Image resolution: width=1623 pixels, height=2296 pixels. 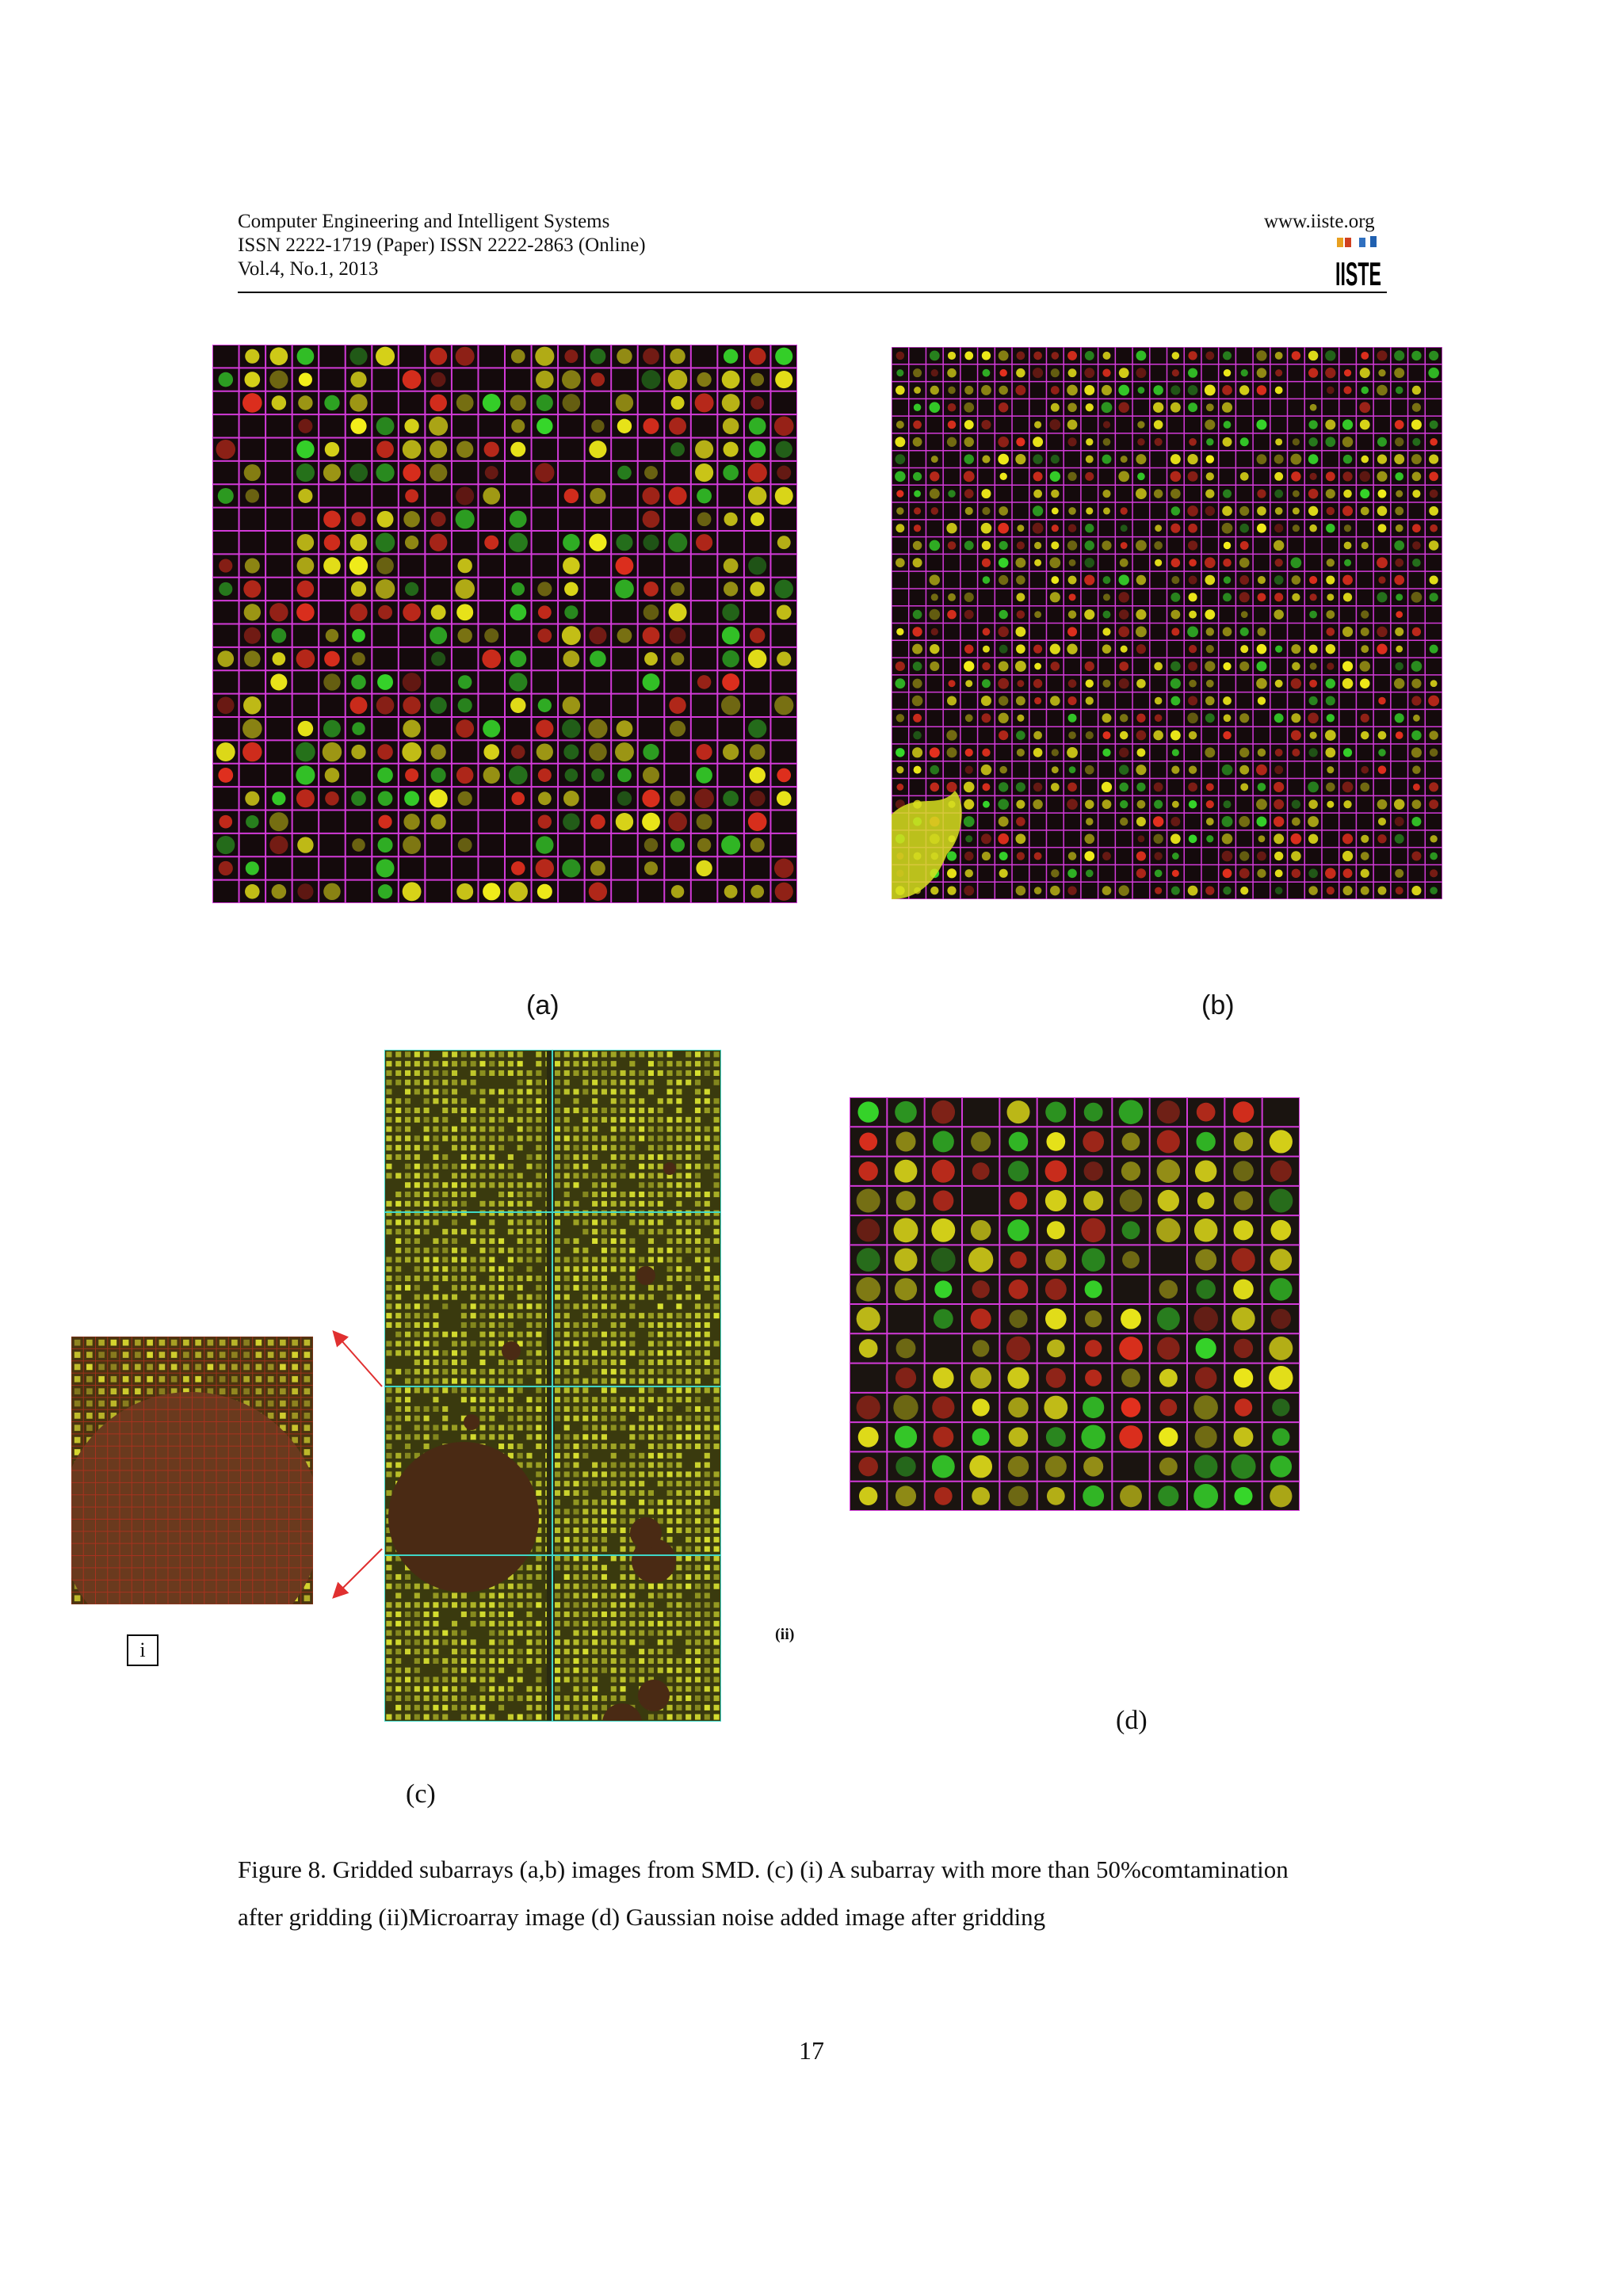 I want to click on website-link: www.iiste.org, so click(x=1319, y=221).